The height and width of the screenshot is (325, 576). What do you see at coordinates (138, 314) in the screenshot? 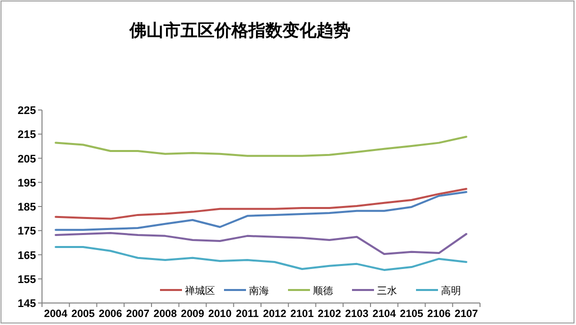
I see `x-tick-label: 2007` at bounding box center [138, 314].